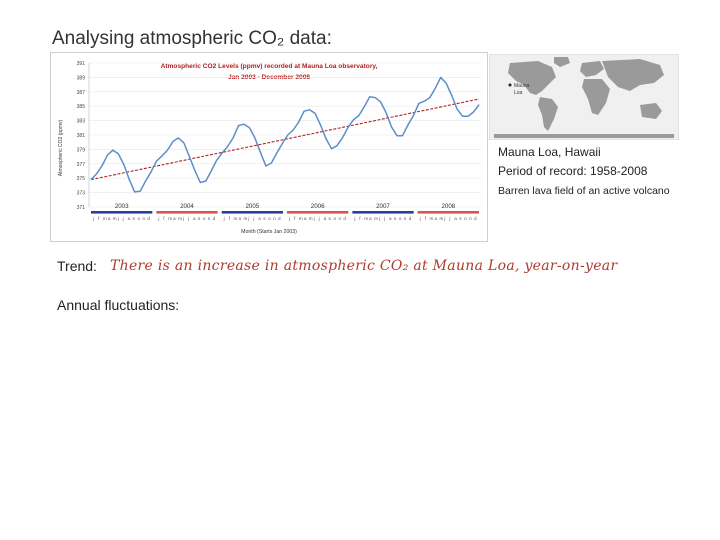 This screenshot has height=540, width=720. I want to click on y-tick-label: 377, so click(81, 165).